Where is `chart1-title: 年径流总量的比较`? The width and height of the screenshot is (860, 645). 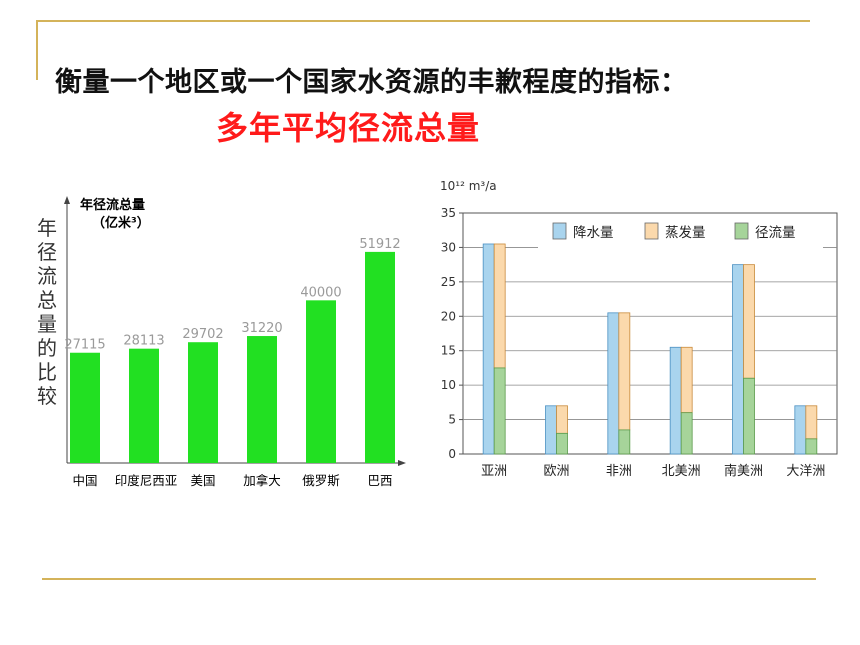
chart1-title: 年径流总量的比较 is located at coordinates (47, 312).